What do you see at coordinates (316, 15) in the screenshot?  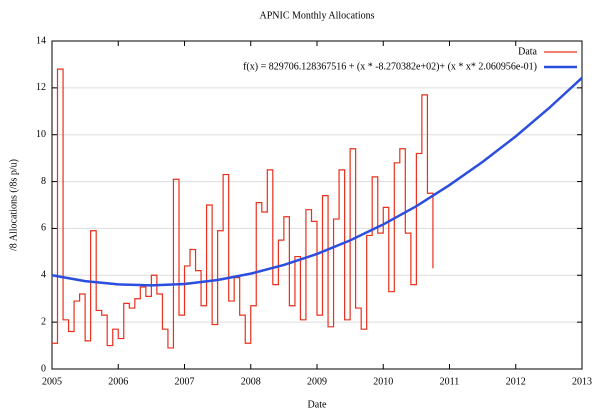 I see `chart-title: APNIC Monthly Allocations` at bounding box center [316, 15].